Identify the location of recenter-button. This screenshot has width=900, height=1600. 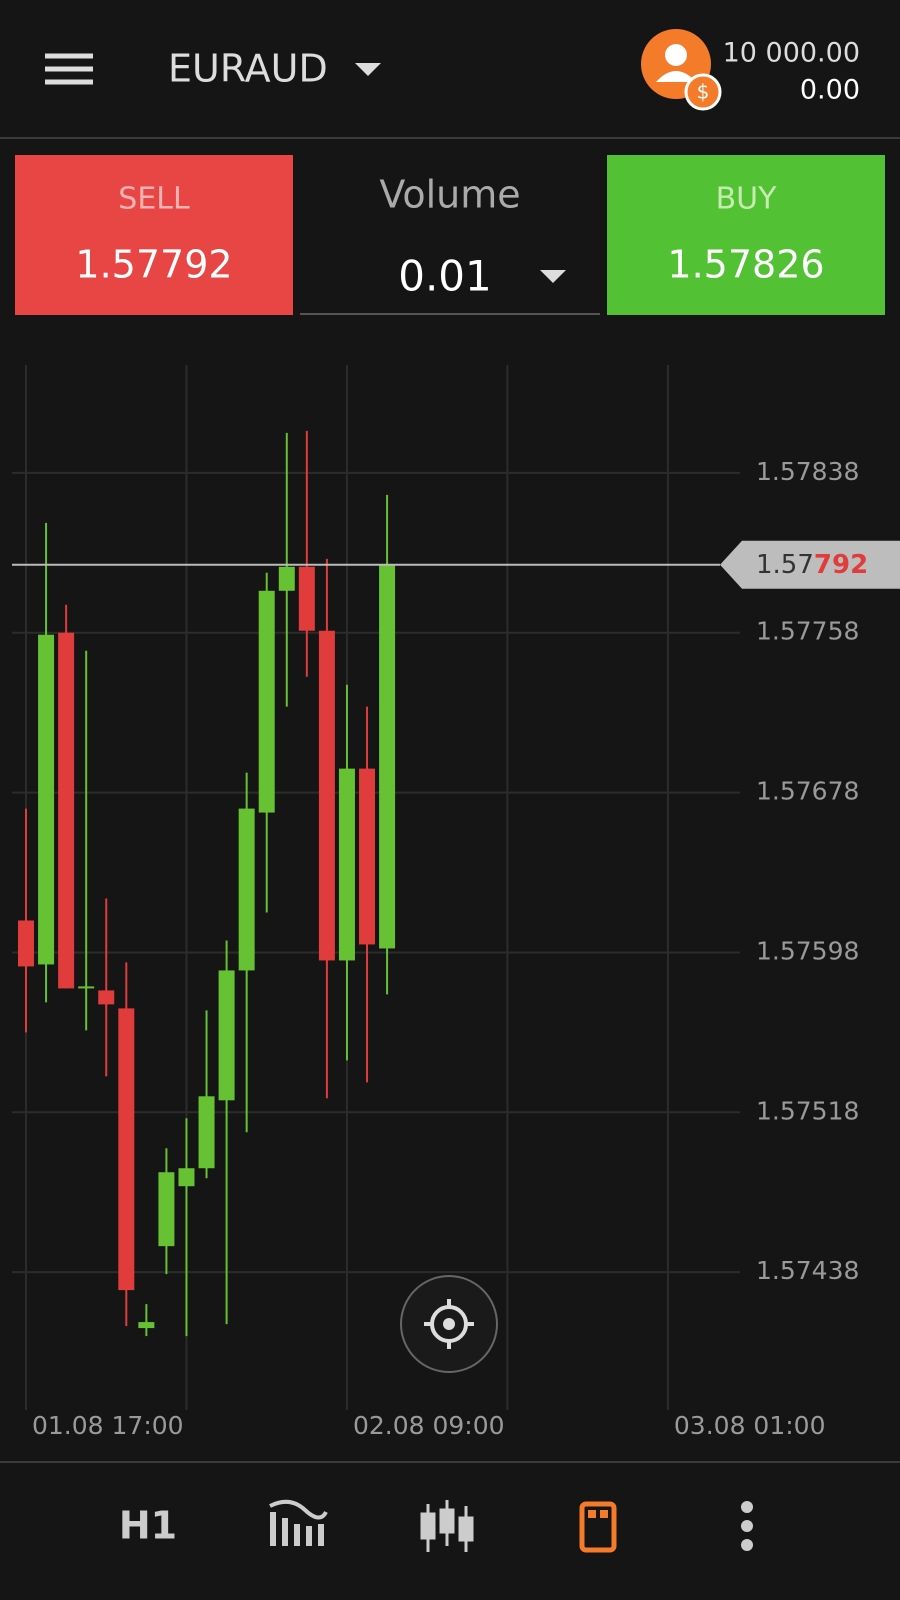
(449, 1324).